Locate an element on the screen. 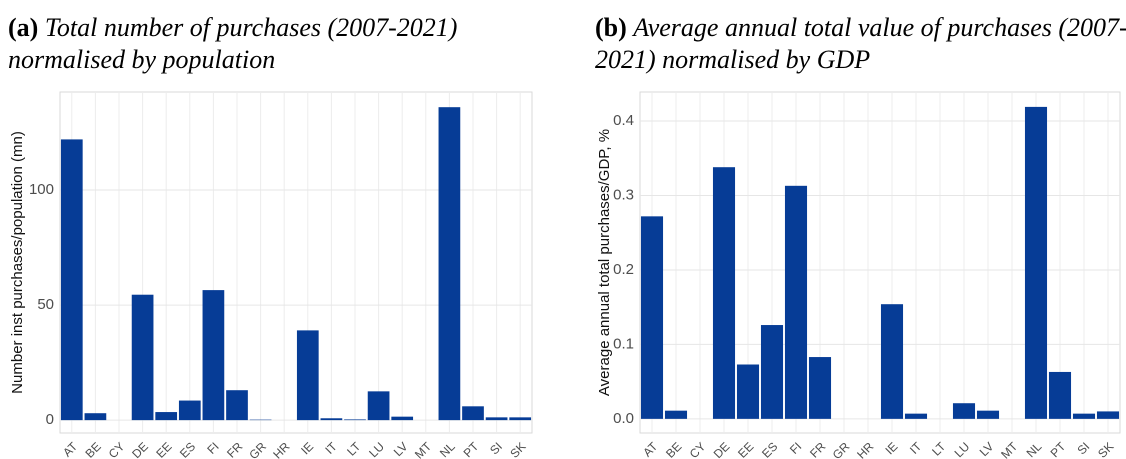 The height and width of the screenshot is (459, 1126). y-tick-label: 0.2 is located at coordinates (623, 269).